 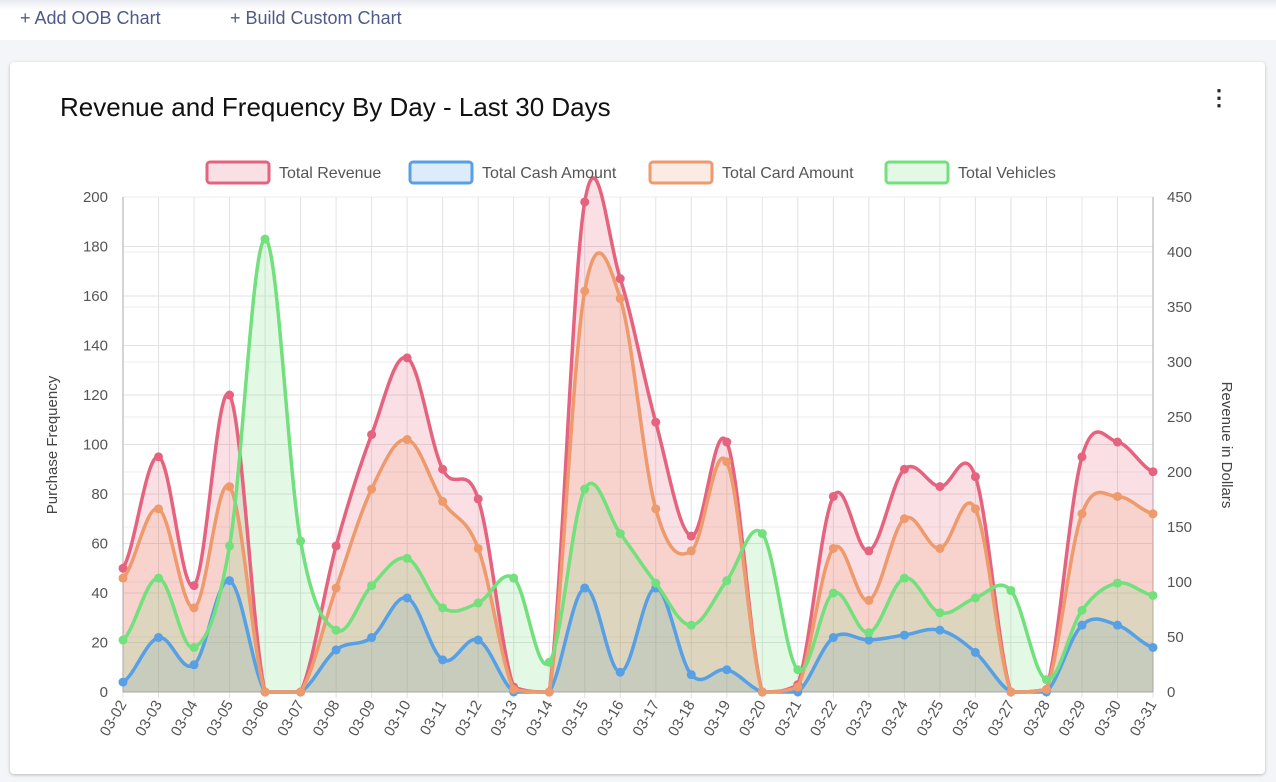 What do you see at coordinates (549, 173) in the screenshot?
I see `legend-label: Total Cash Amount` at bounding box center [549, 173].